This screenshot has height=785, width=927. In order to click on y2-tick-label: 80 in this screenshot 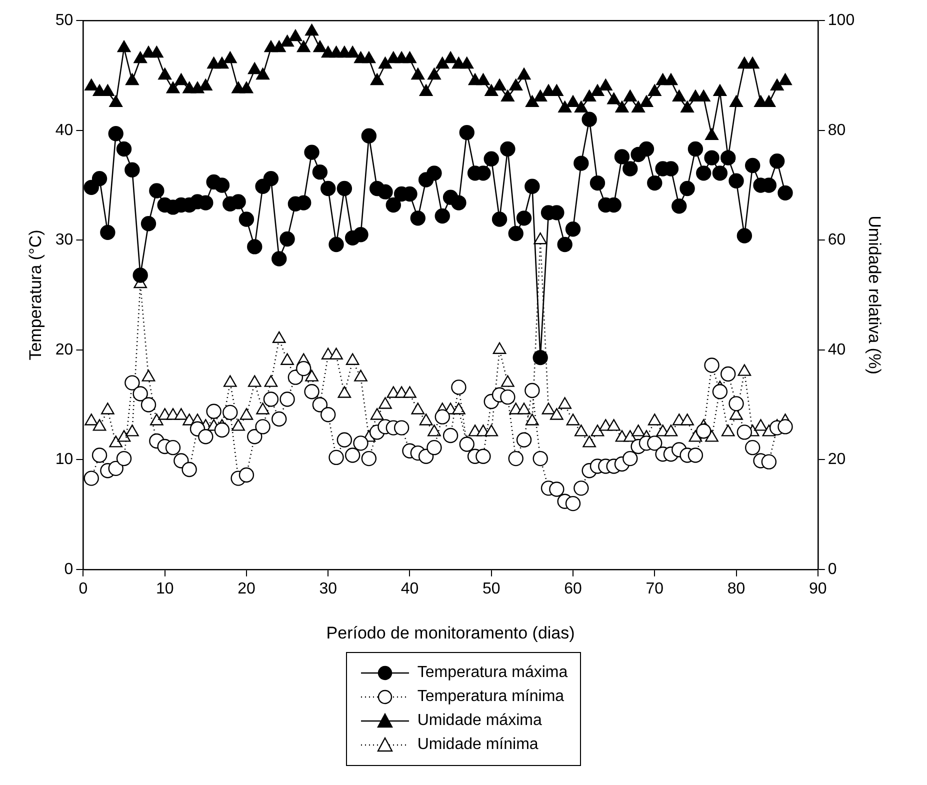, I will do `click(837, 130)`.